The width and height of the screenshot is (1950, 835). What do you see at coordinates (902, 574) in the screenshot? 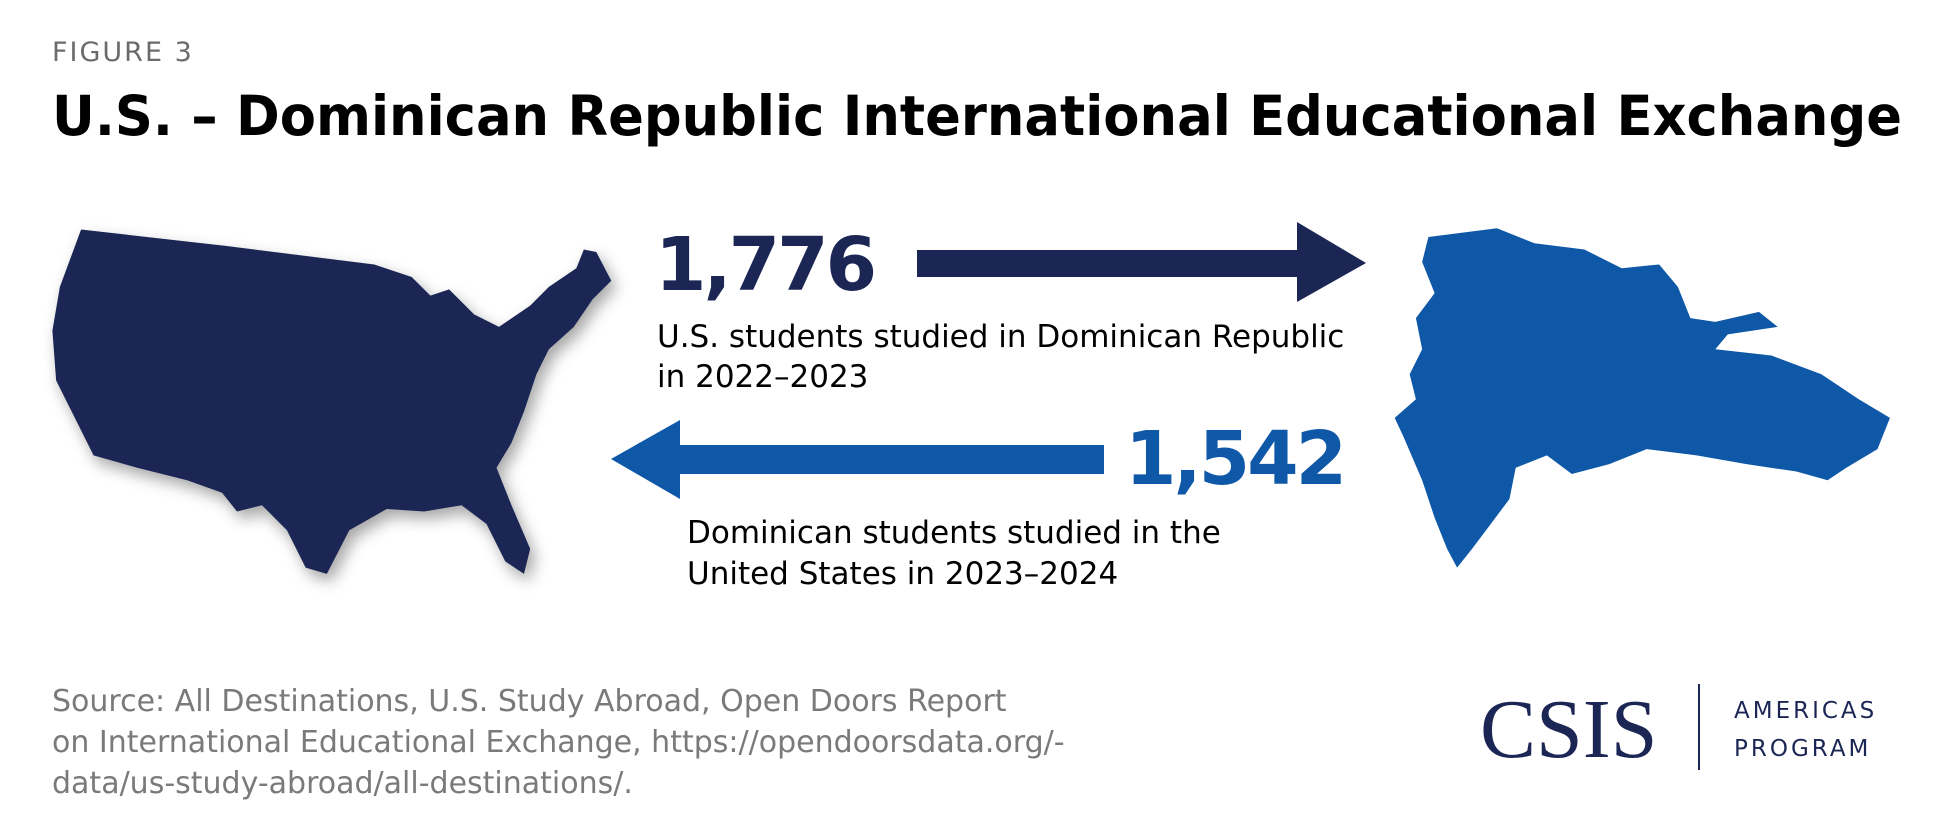
I see `flow-caption: United States in 2023–2024` at bounding box center [902, 574].